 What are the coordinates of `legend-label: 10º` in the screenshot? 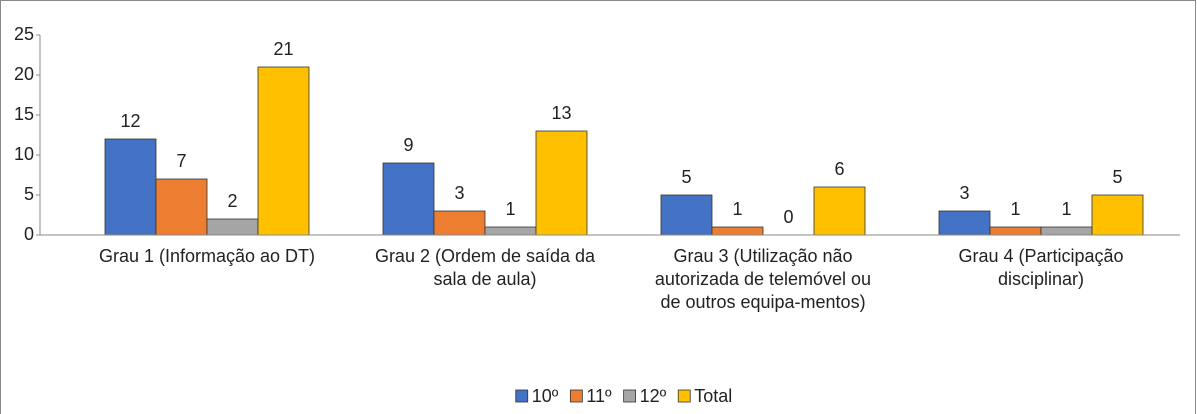 It's located at (545, 396).